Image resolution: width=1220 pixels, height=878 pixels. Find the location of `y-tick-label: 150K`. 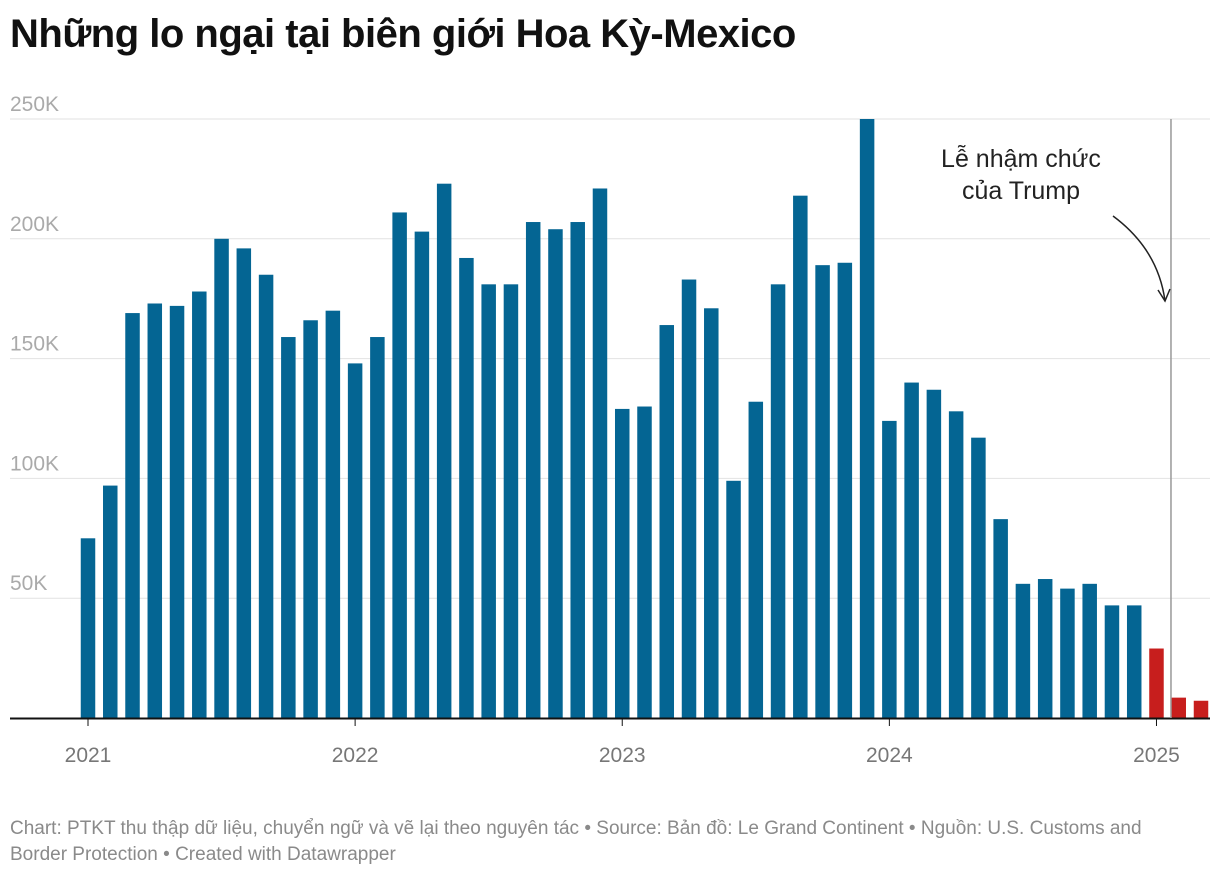

y-tick-label: 150K is located at coordinates (34, 344).